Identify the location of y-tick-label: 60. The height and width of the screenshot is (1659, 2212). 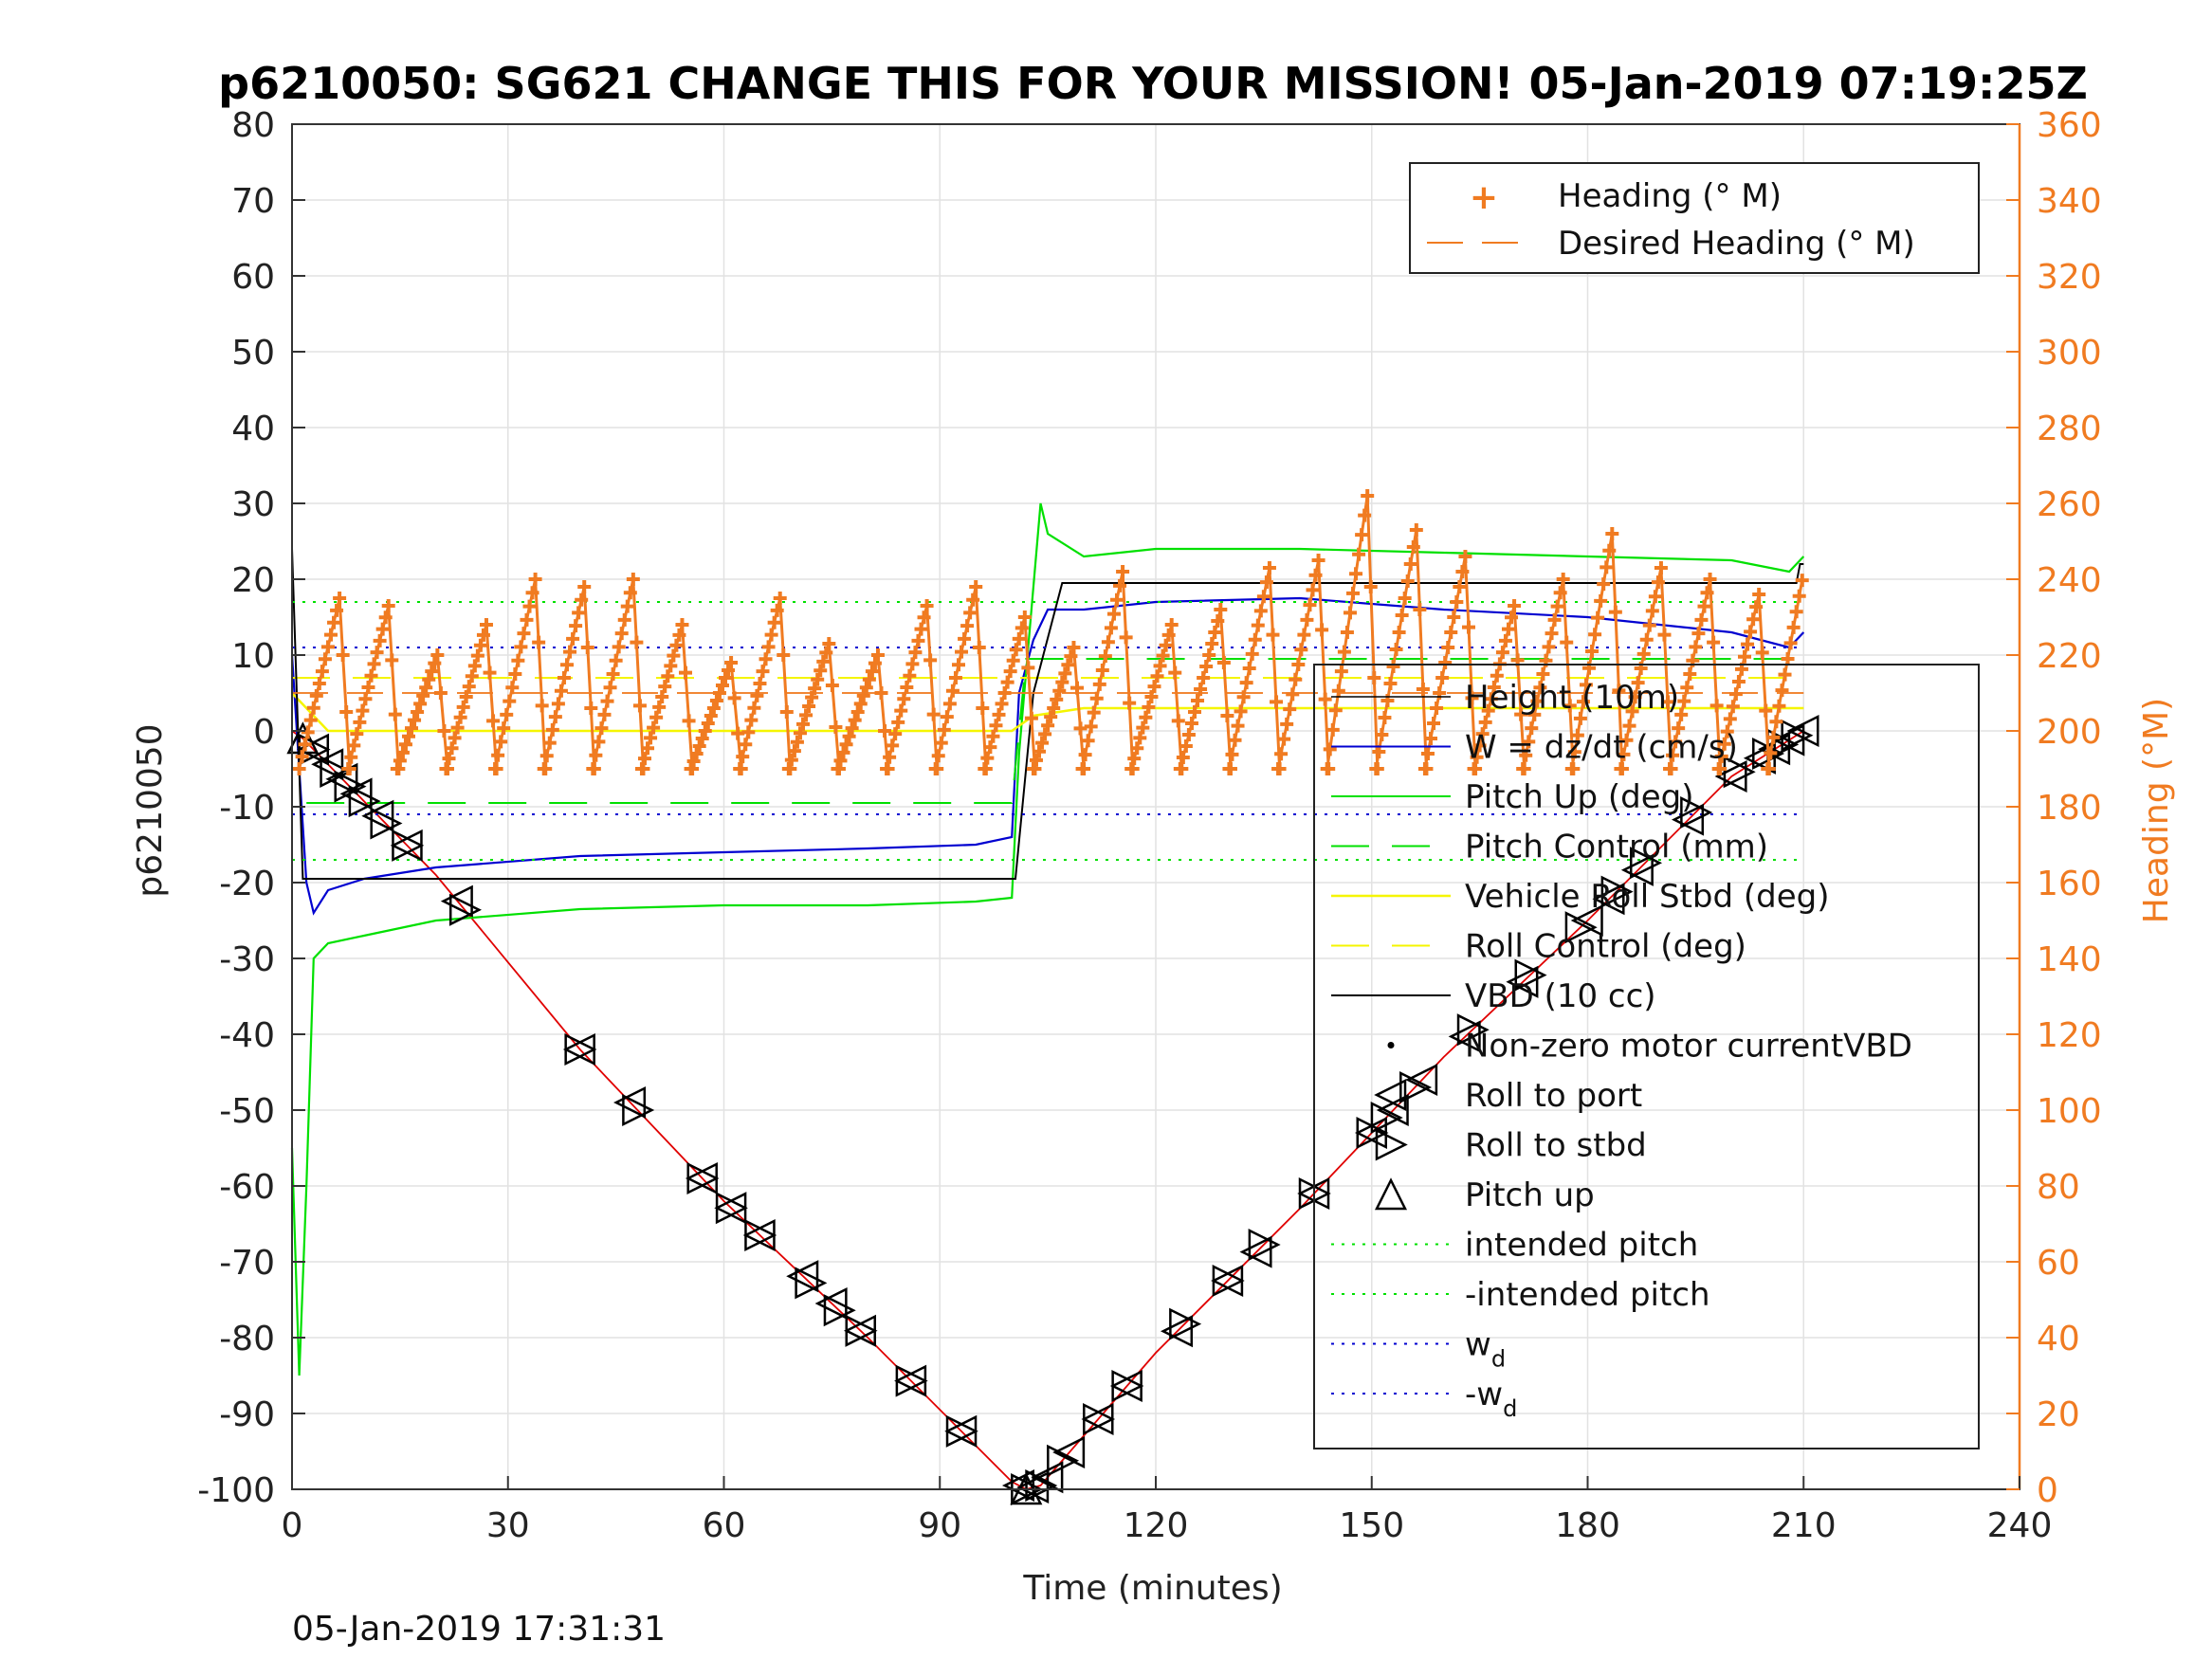
(253, 277).